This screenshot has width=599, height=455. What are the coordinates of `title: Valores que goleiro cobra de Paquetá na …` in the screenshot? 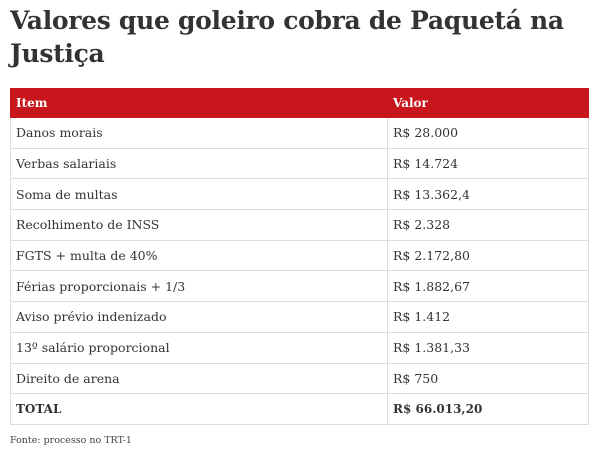 It's located at (287, 37).